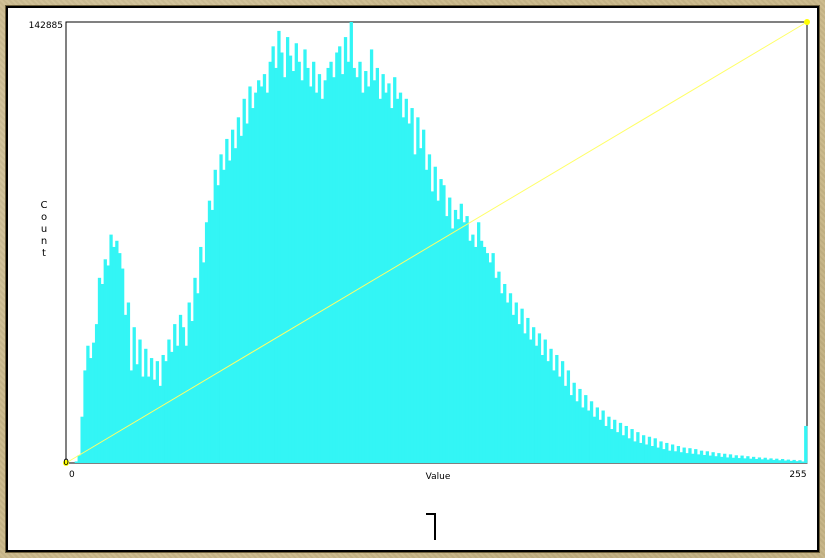 Image resolution: width=825 pixels, height=558 pixels. Describe the element at coordinates (46, 26) in the screenshot. I see `y-tick-max: 142885` at that location.